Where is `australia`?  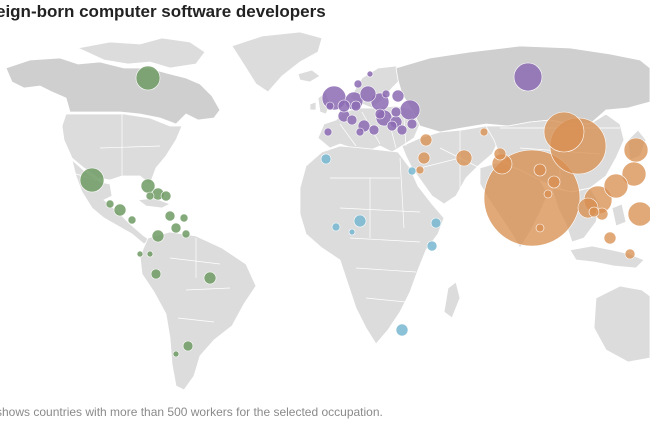
australia is located at coordinates (621, 324).